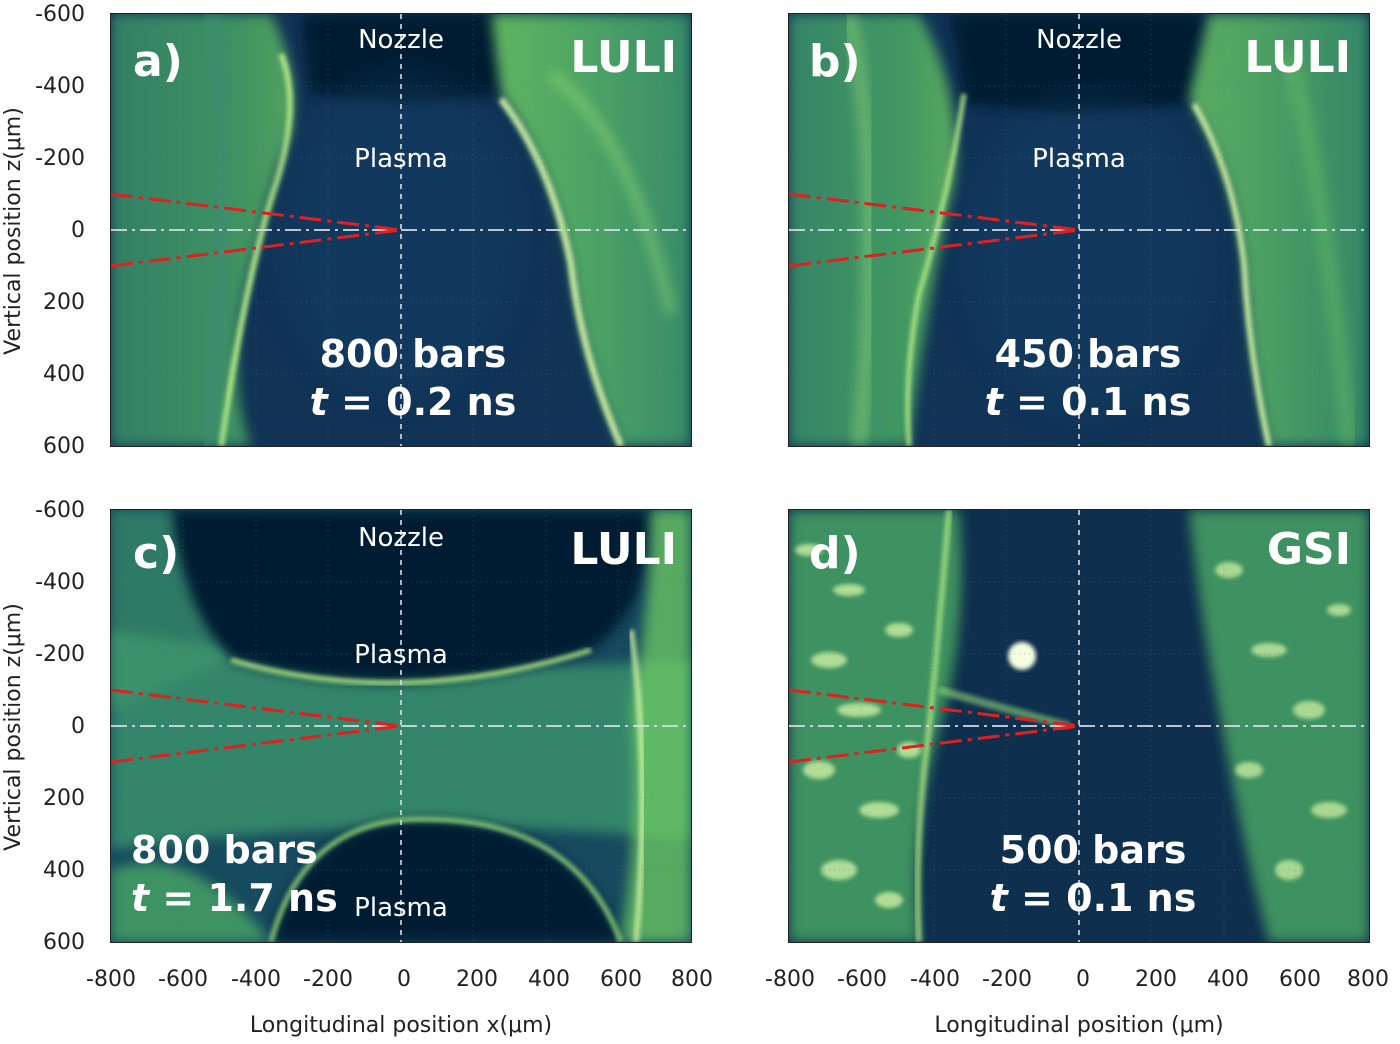  Describe the element at coordinates (1079, 1025) in the screenshot. I see `x-axis-label-right: Longitudinal position (μm)` at that location.